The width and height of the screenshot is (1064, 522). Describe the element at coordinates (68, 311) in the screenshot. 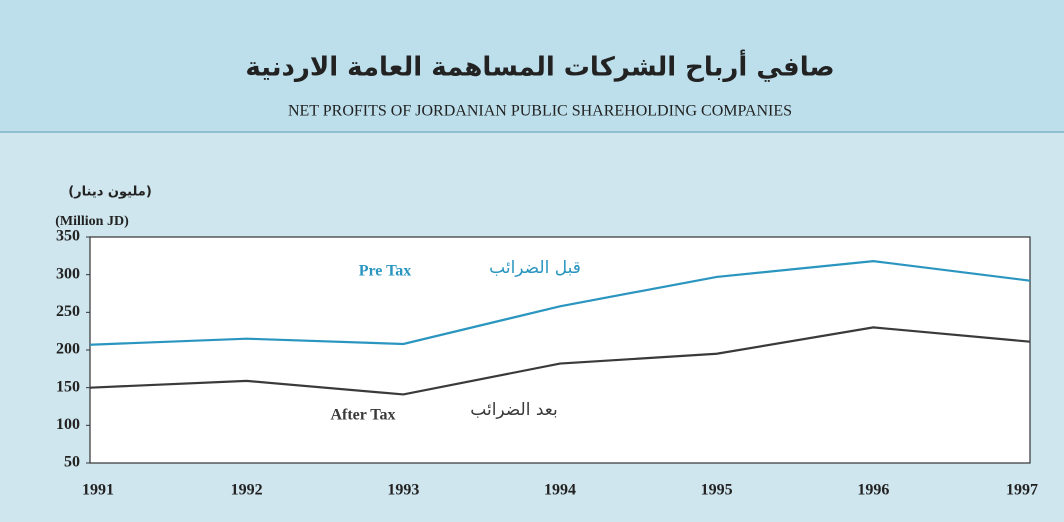

I see `y-tick-label: 250` at that location.